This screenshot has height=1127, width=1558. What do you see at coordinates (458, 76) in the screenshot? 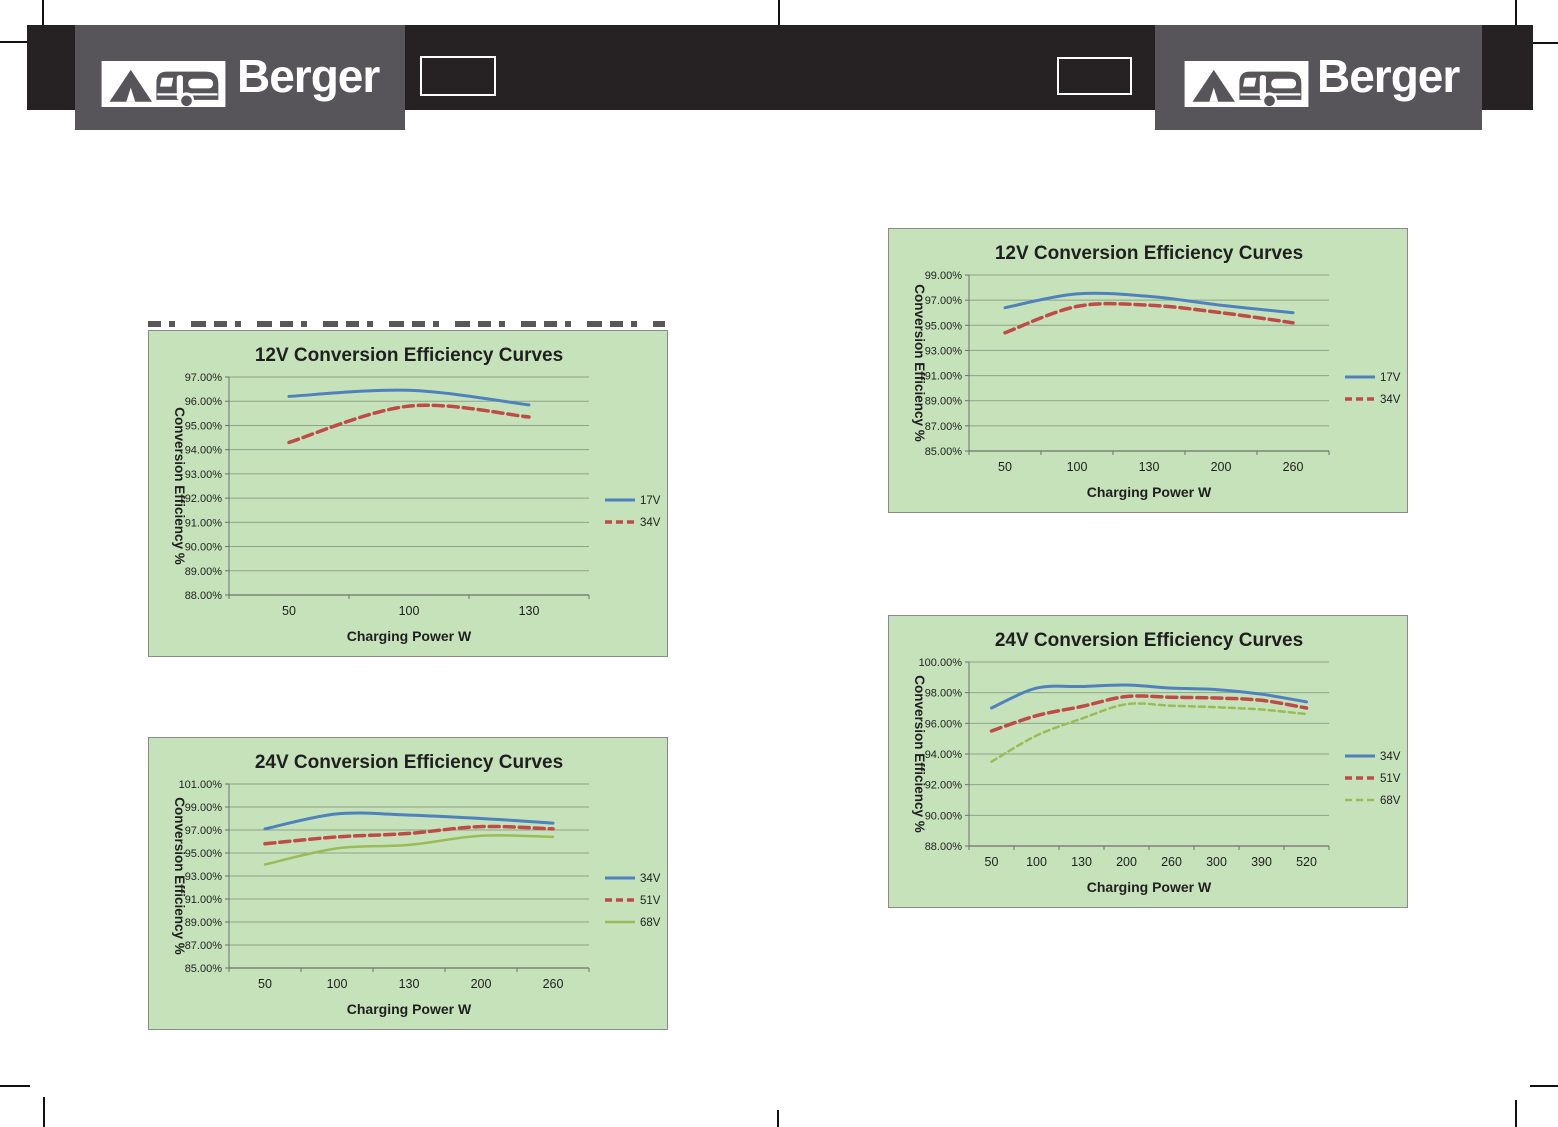
I see `header-box-left` at bounding box center [458, 76].